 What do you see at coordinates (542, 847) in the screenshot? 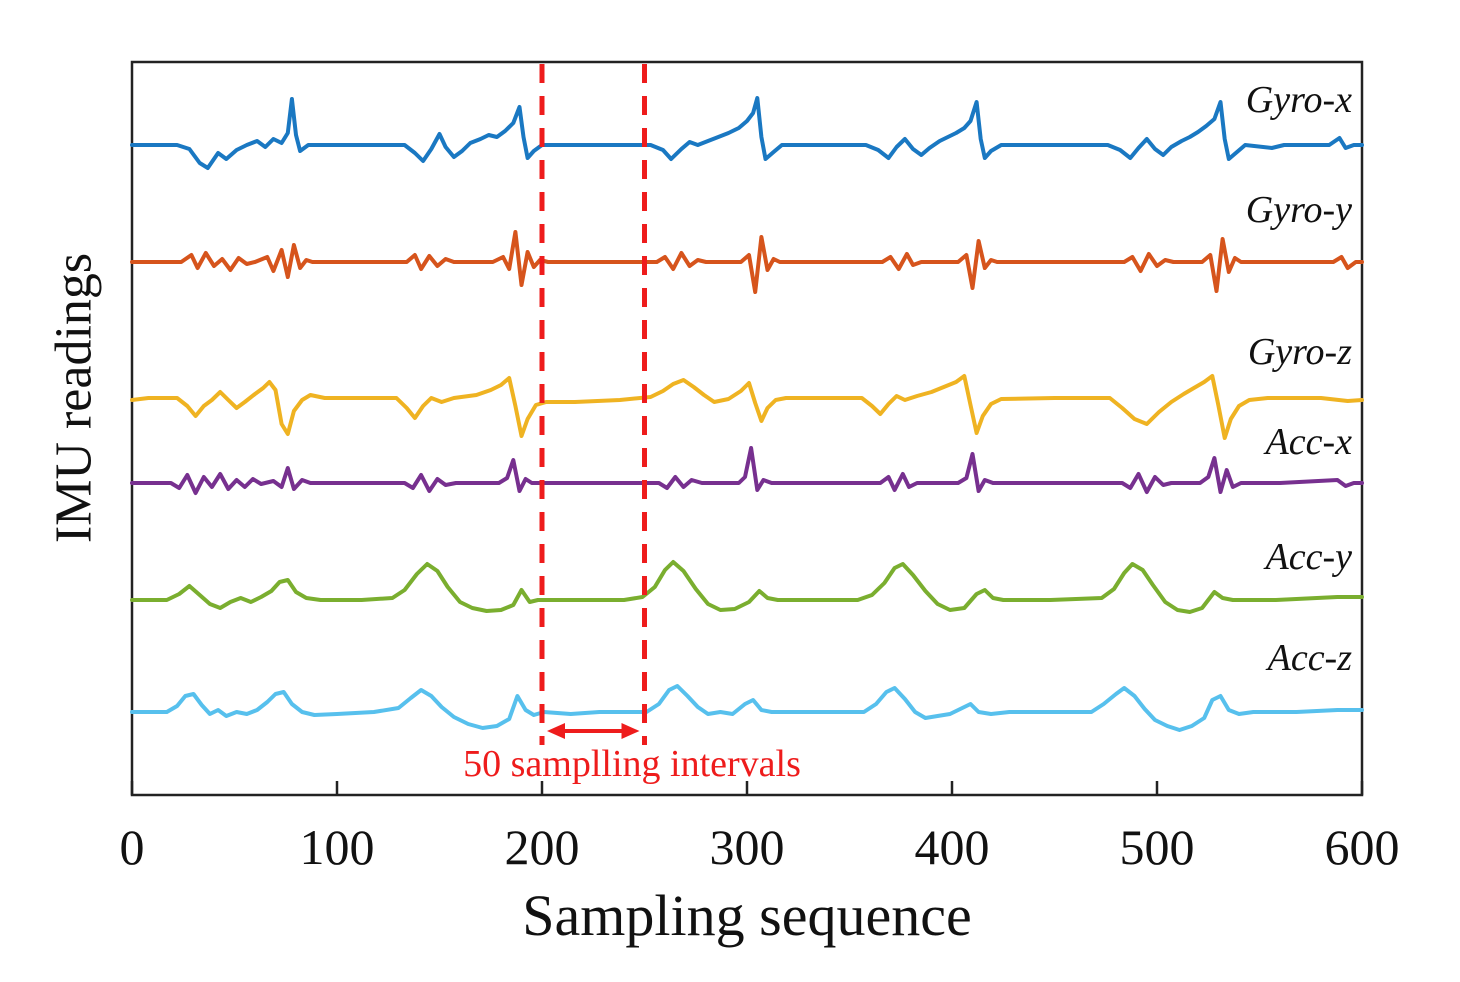
I see `x-tick-label-200: 200` at bounding box center [542, 847].